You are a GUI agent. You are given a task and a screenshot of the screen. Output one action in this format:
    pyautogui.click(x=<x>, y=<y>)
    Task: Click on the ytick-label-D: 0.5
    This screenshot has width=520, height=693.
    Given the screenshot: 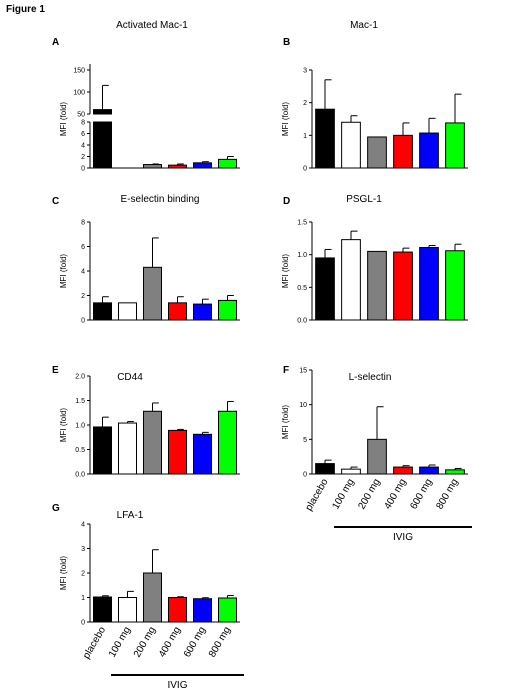 What is the action you would take?
    pyautogui.click(x=302, y=288)
    